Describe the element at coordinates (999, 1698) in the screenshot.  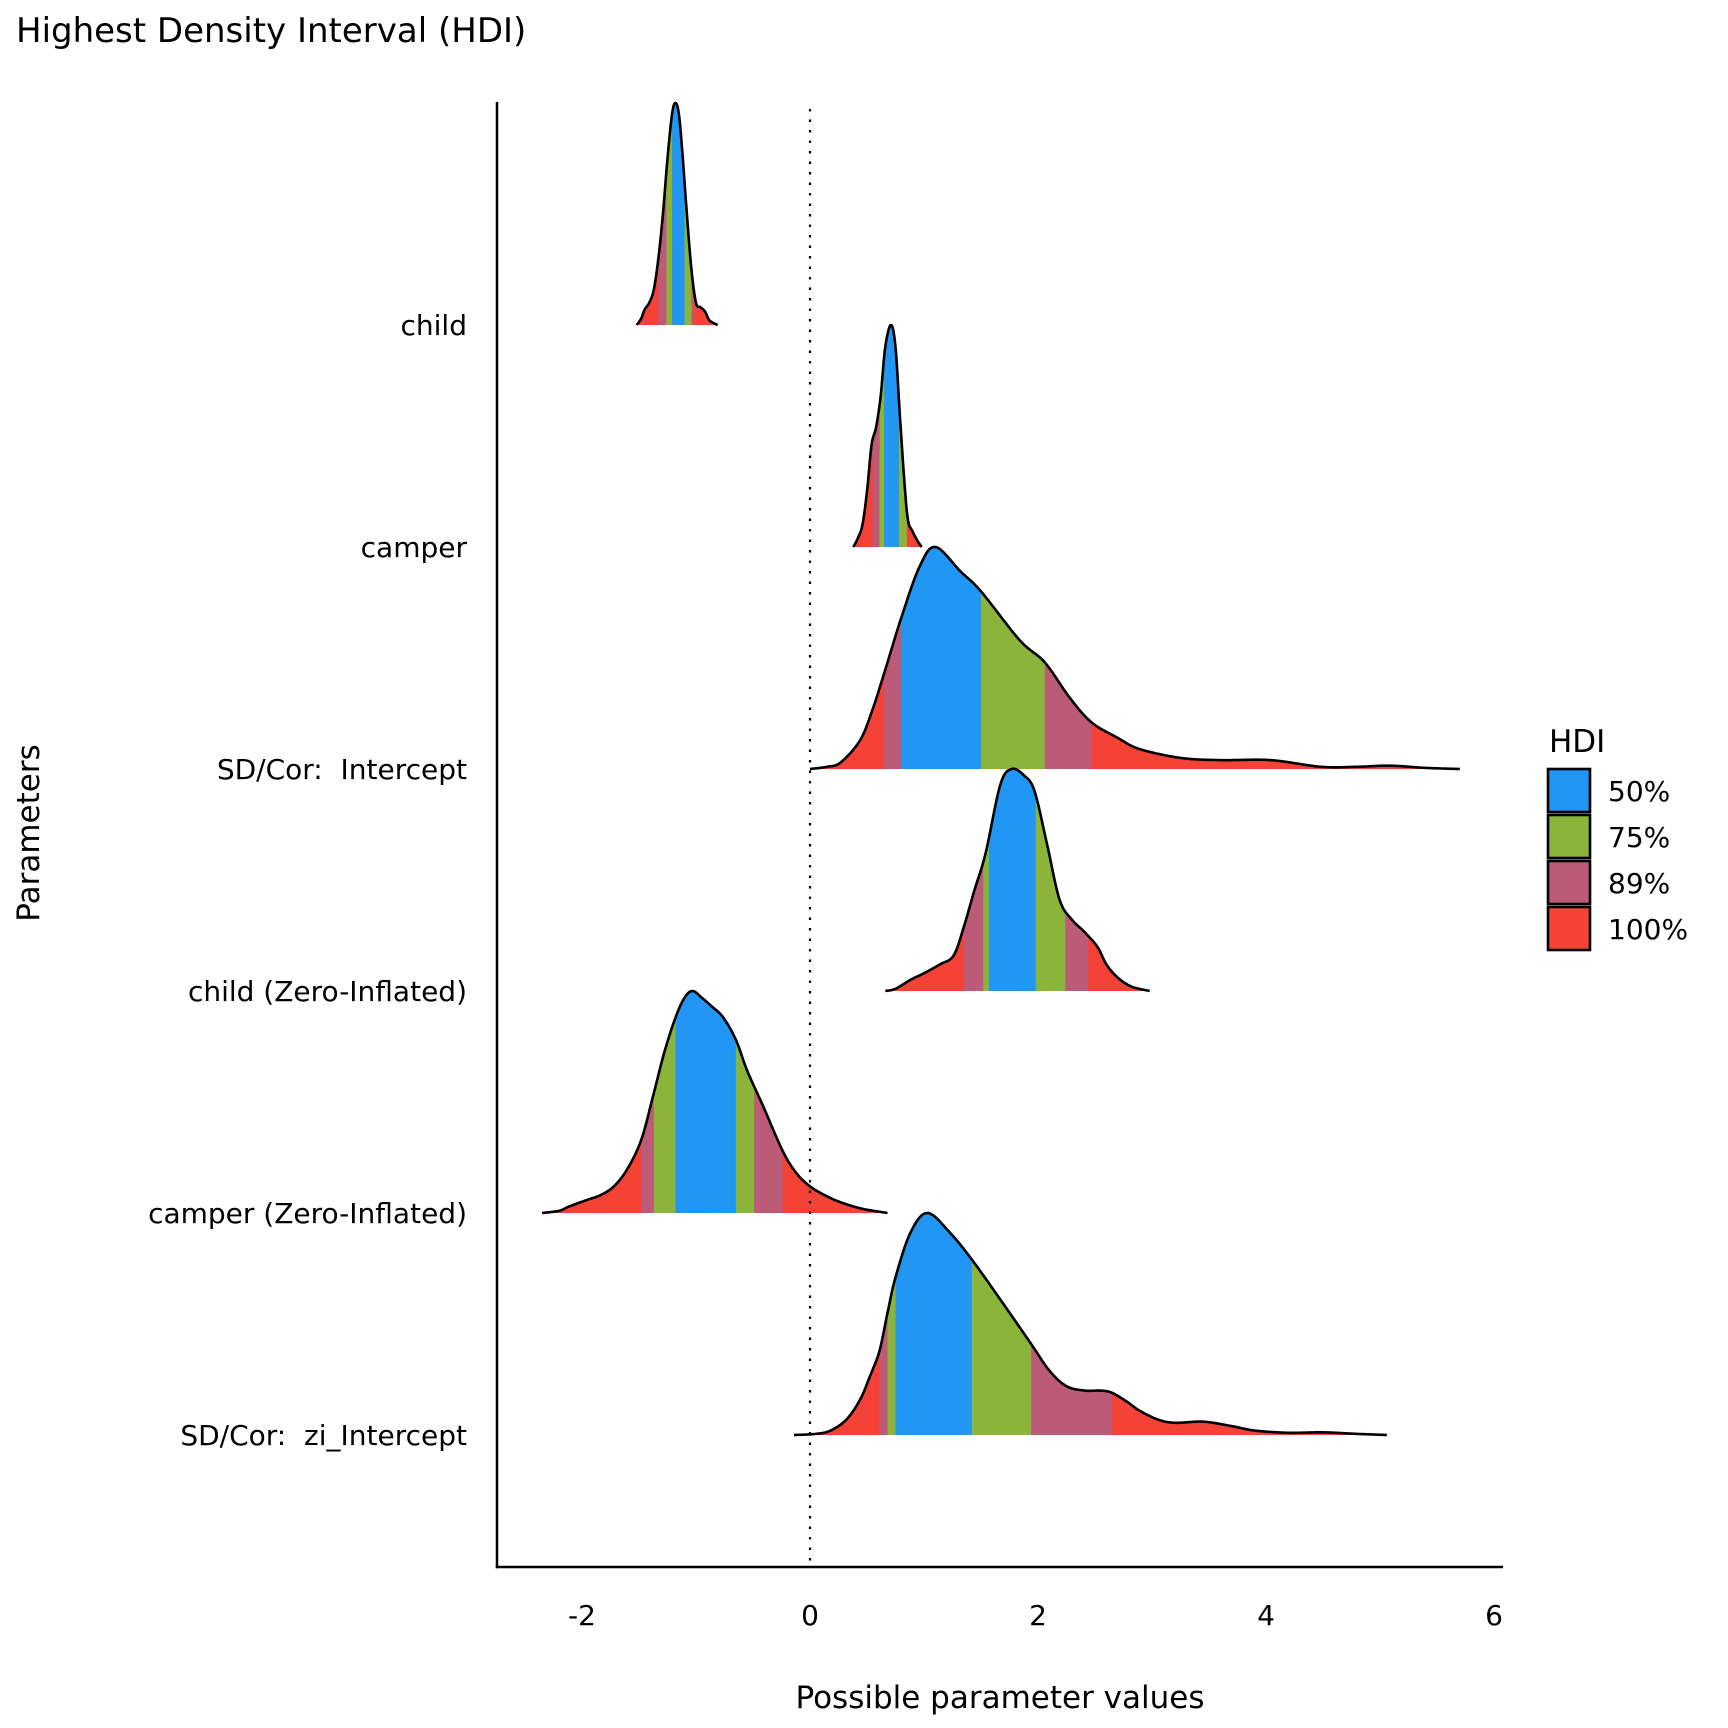
I see `x-axis-title: Possible parameter values` at that location.